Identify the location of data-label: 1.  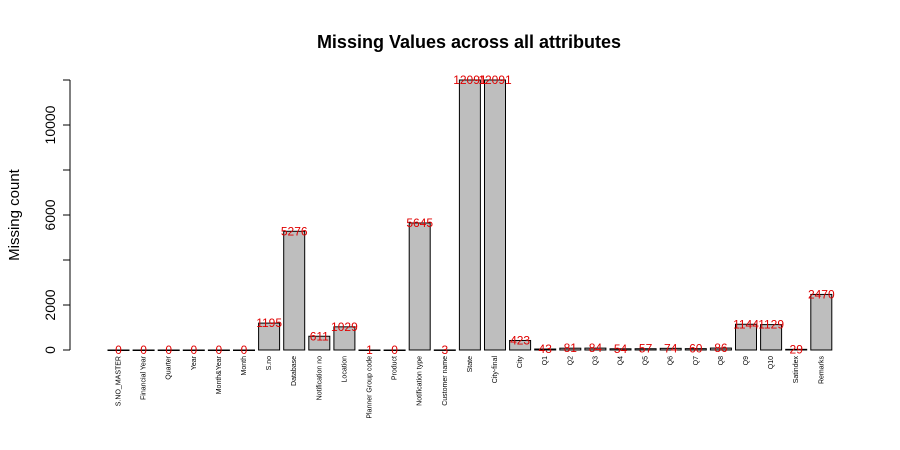
(369, 350).